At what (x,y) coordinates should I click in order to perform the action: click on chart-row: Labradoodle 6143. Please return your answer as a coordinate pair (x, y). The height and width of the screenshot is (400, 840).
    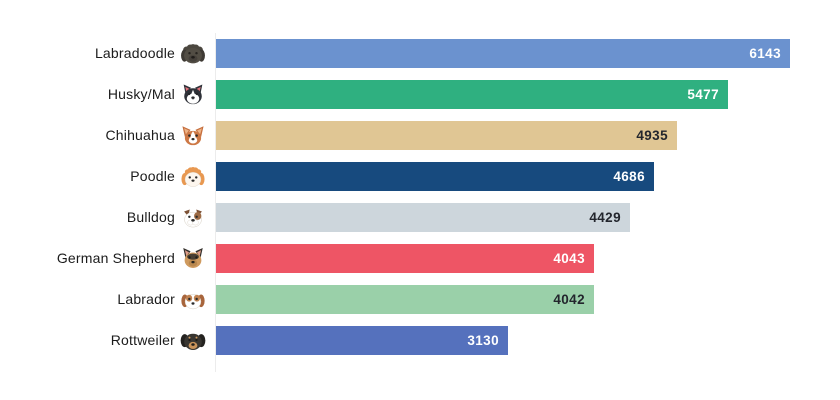
    Looking at the image, I should click on (420, 53).